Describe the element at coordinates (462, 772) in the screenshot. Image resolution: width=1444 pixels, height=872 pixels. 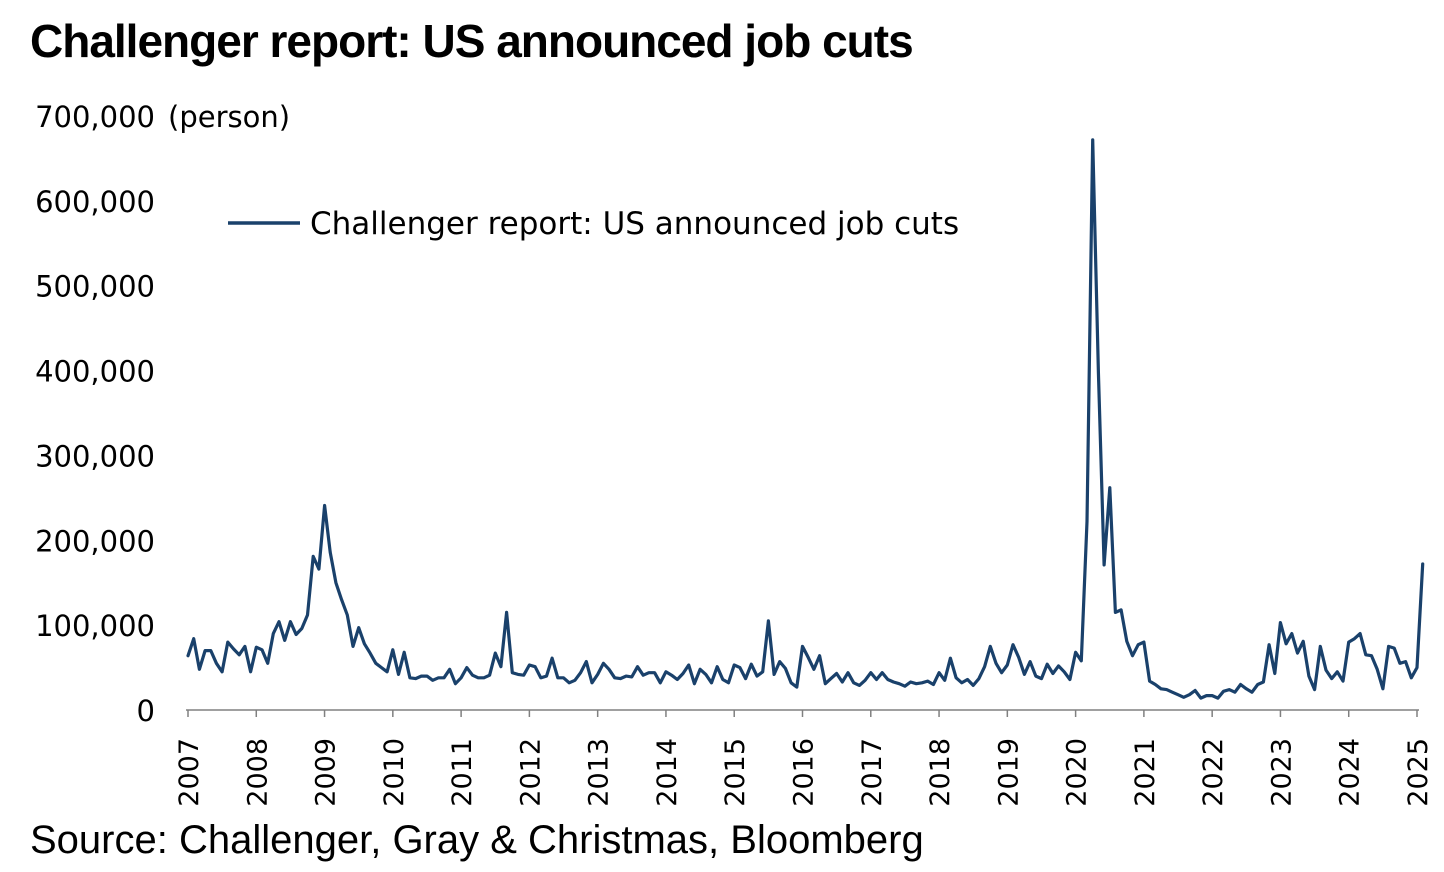
I see `x-tick-label: 2011` at that location.